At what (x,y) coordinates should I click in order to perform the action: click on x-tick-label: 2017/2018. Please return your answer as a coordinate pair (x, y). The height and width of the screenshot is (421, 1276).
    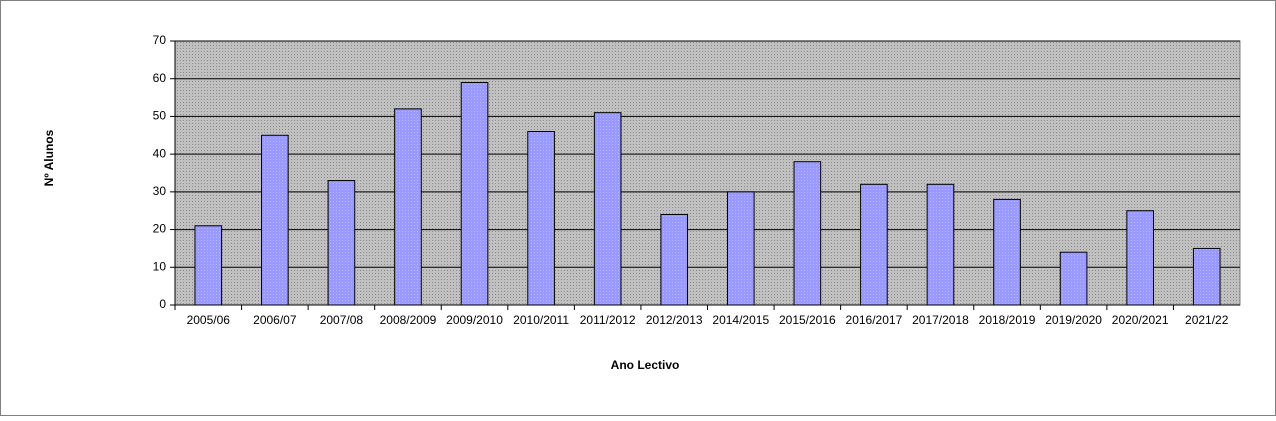
    Looking at the image, I should click on (940, 320).